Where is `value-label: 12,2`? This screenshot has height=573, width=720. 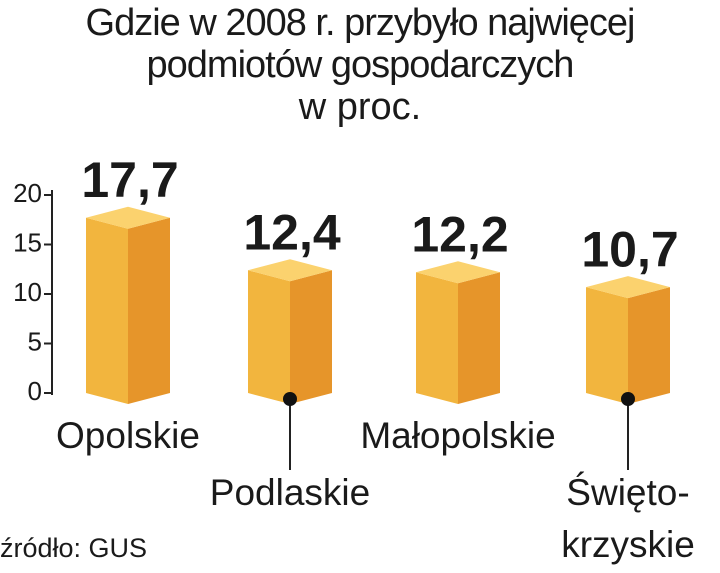 value-label: 12,2 is located at coordinates (459, 234).